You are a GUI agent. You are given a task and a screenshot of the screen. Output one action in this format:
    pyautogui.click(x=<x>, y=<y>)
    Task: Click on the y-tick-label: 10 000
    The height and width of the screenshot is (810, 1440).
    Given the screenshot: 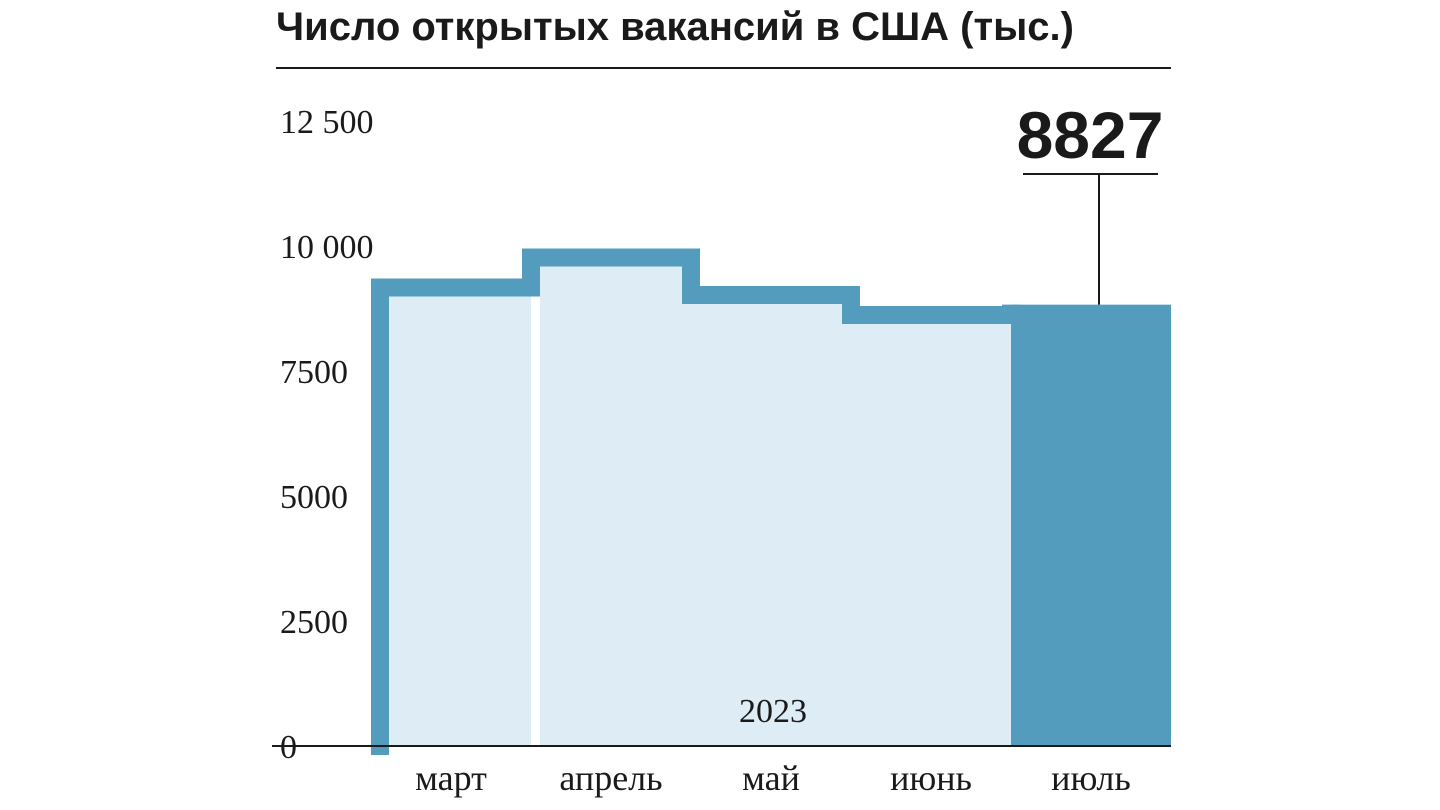 What is the action you would take?
    pyautogui.click(x=327, y=247)
    